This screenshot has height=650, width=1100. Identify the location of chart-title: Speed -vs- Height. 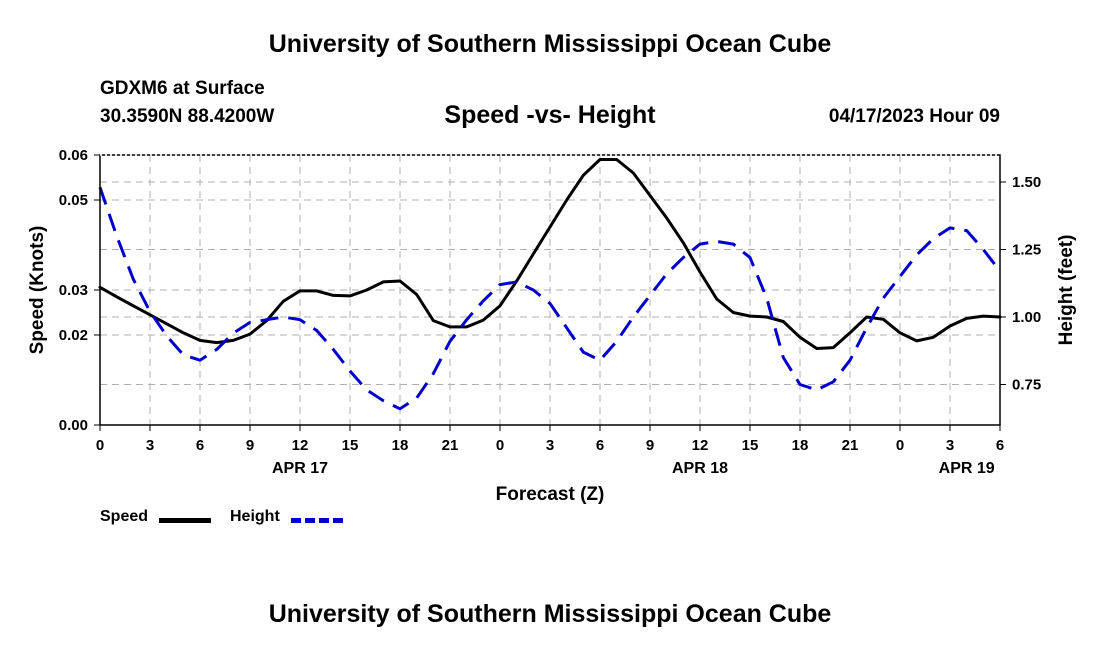
(550, 115).